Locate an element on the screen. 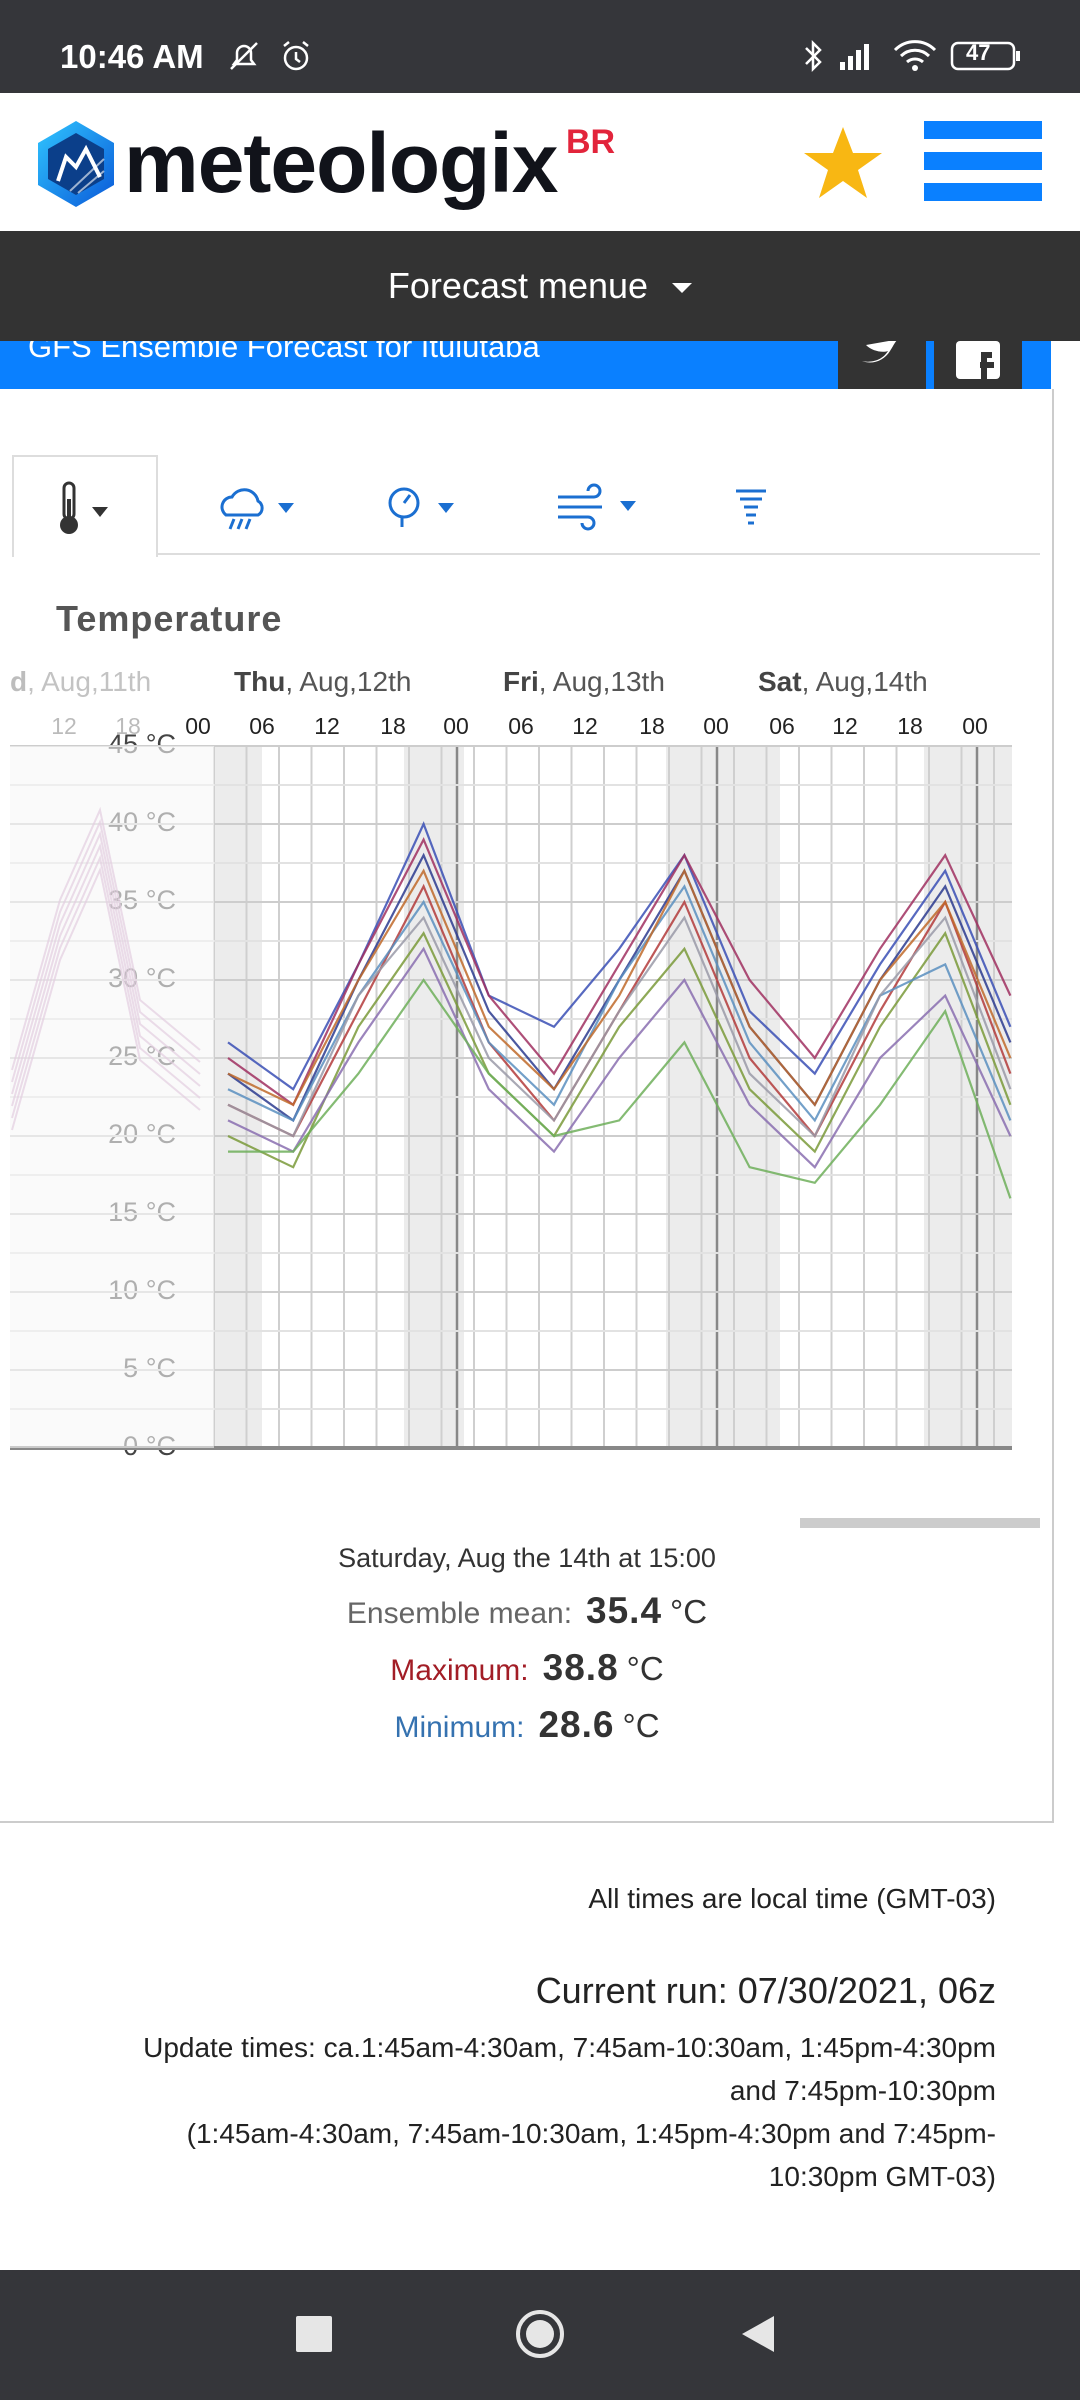 Image resolution: width=1080 pixels, height=2400 pixels. max-label: Maximum: is located at coordinates (459, 1670).